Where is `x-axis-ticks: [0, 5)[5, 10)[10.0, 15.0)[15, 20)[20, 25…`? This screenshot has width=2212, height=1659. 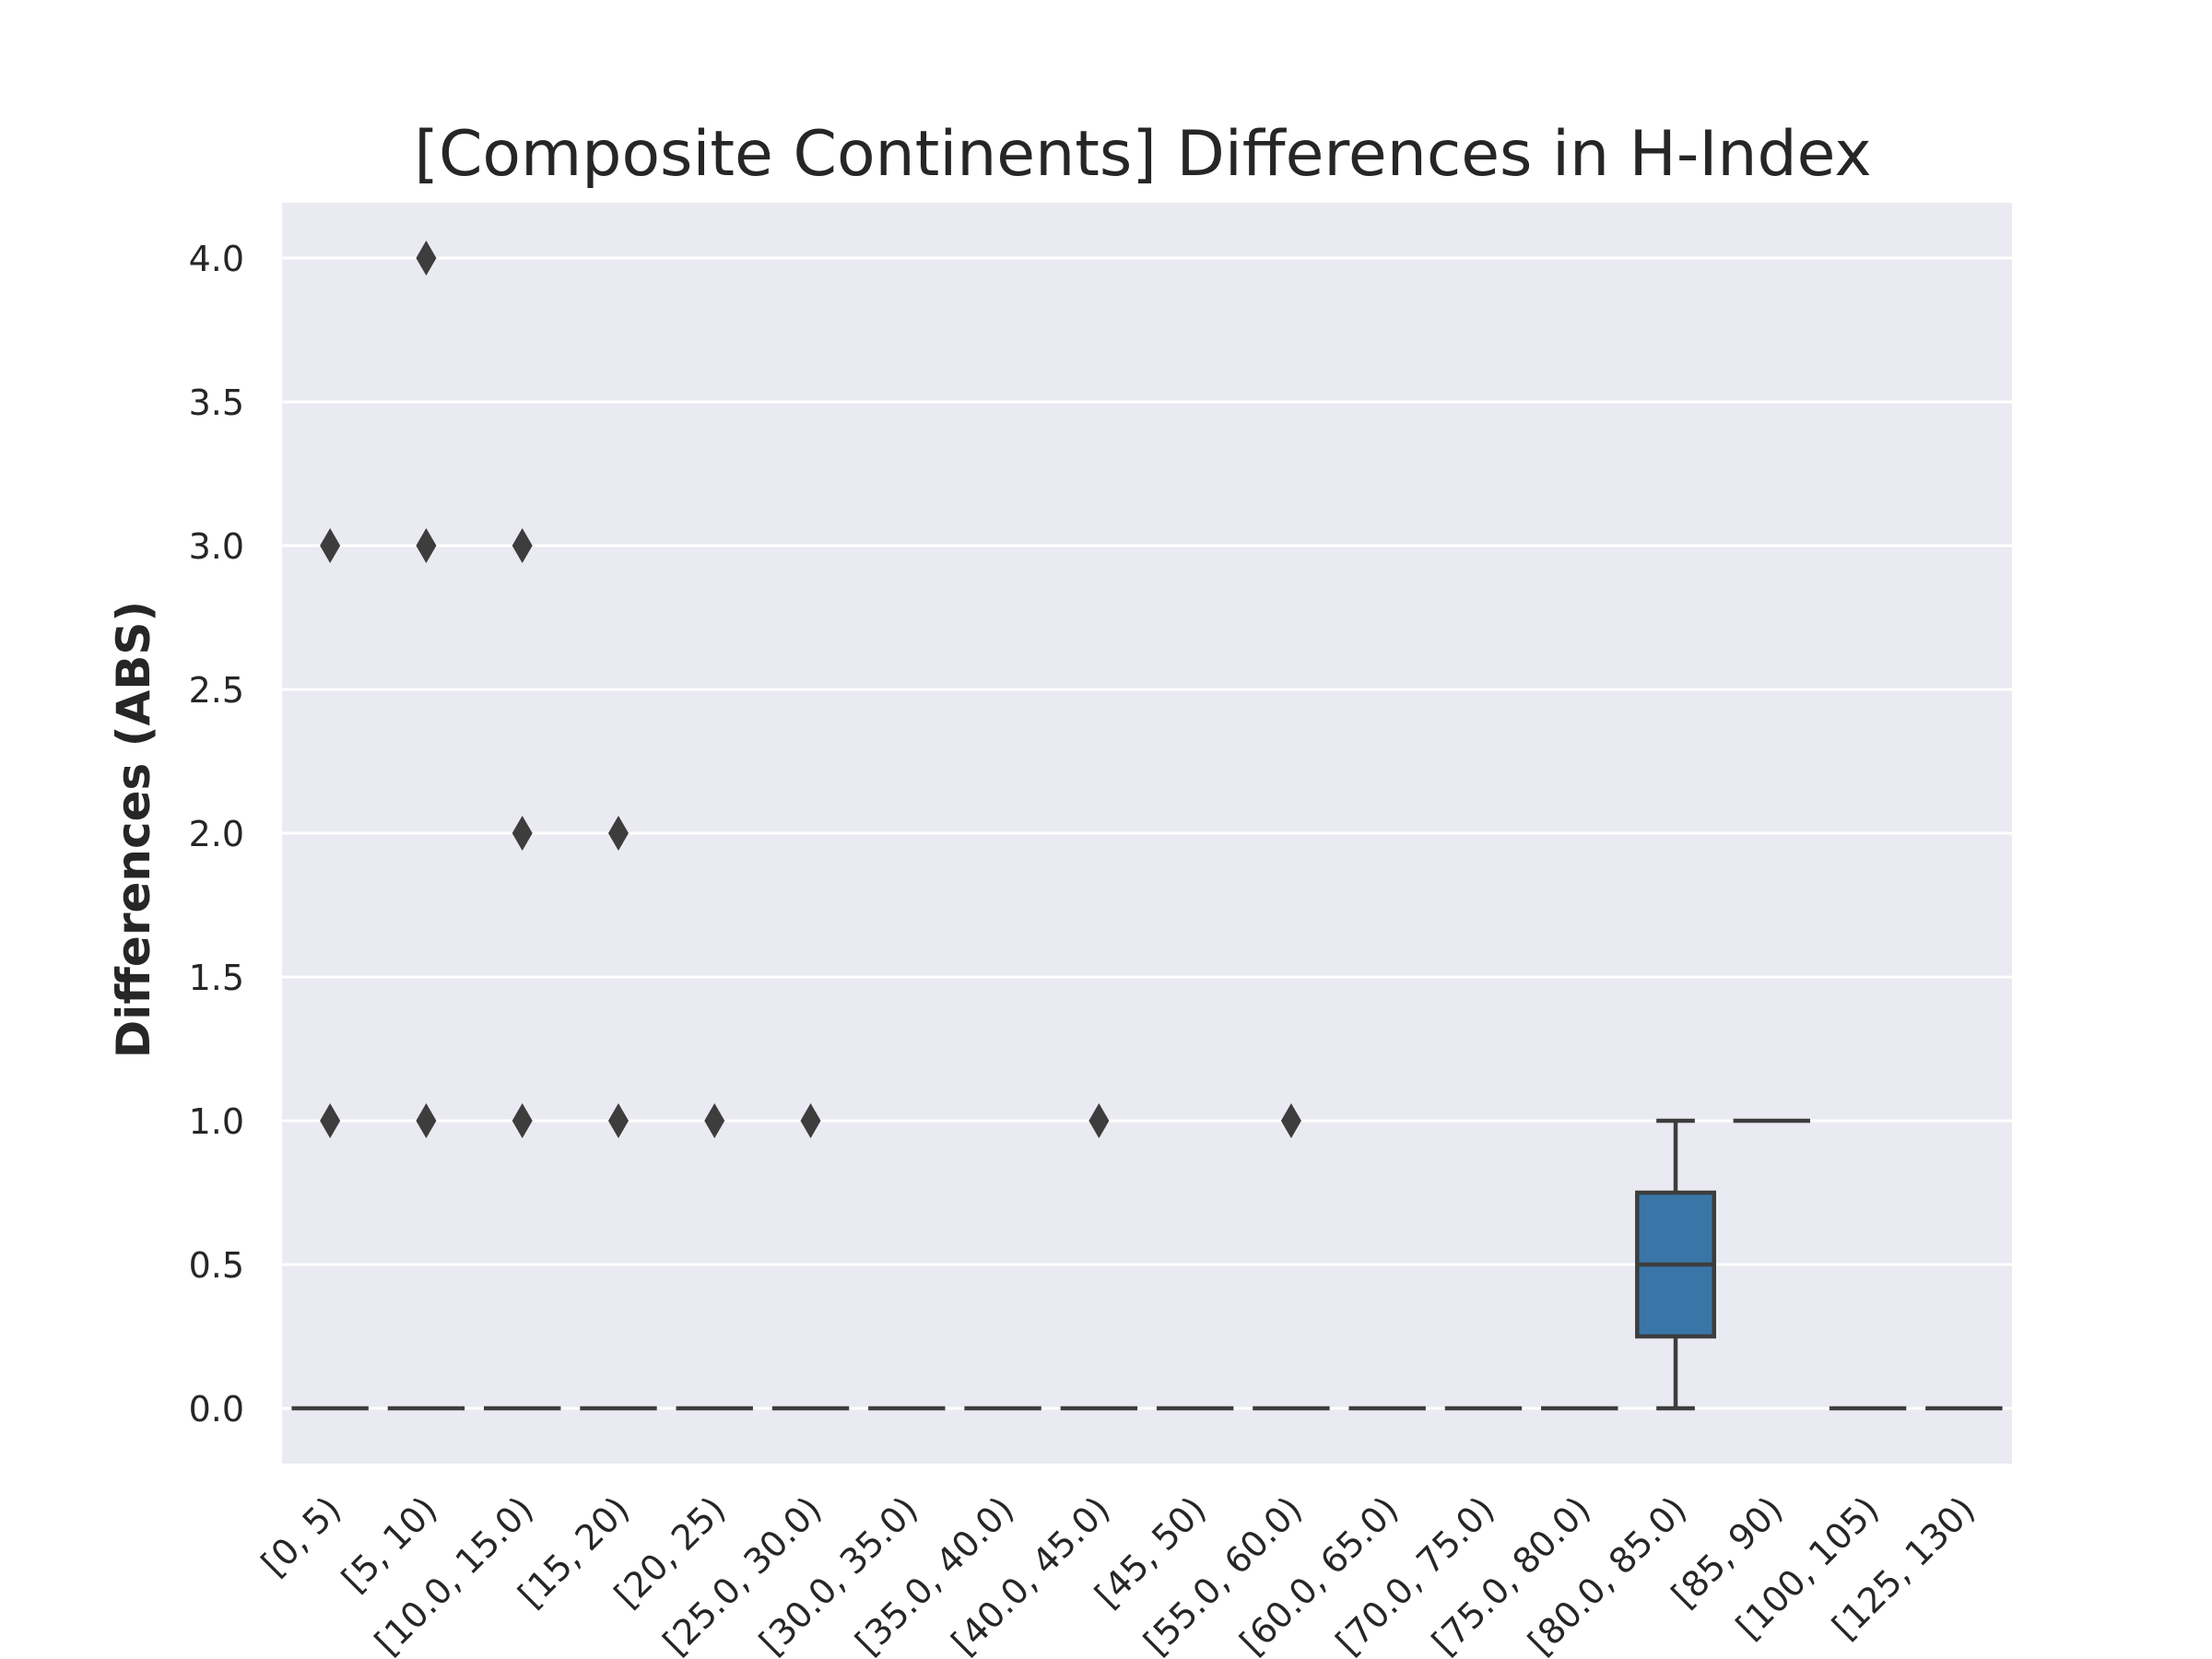
x-axis-ticks: [0, 5)[5, 10)[10.0, 15.0)[15, 20)[20, 25… is located at coordinates (1118, 1573).